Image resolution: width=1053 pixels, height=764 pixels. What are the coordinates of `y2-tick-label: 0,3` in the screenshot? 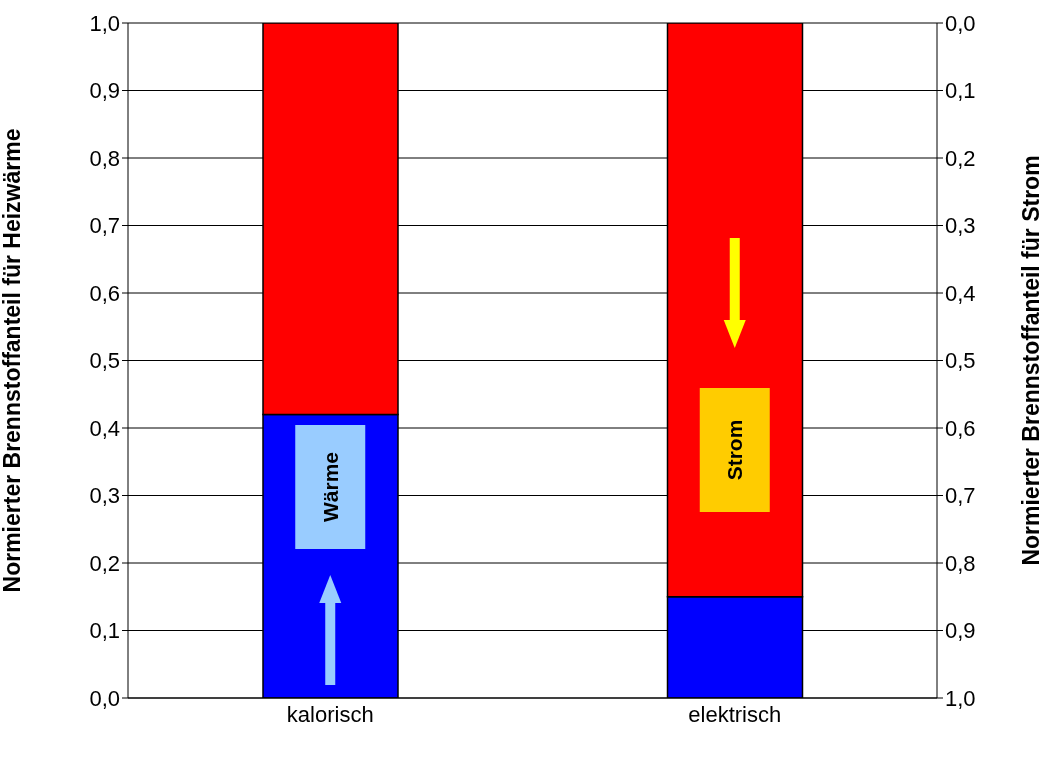 It's located at (960, 226).